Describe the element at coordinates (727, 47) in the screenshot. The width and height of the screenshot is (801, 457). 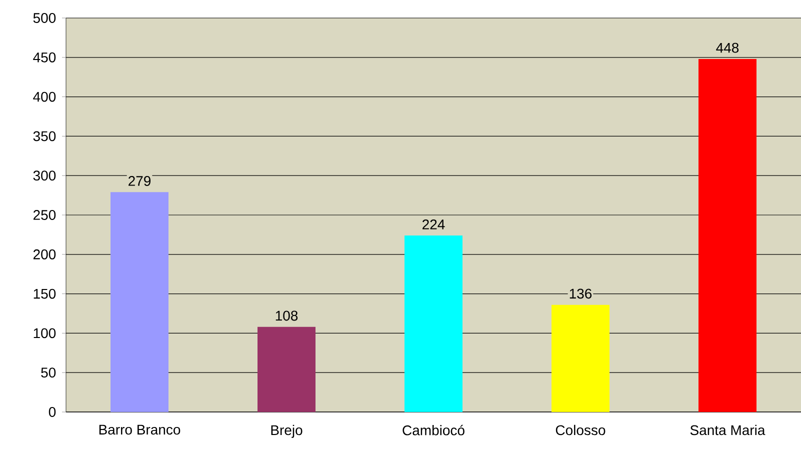
I see `data-label: 448` at that location.